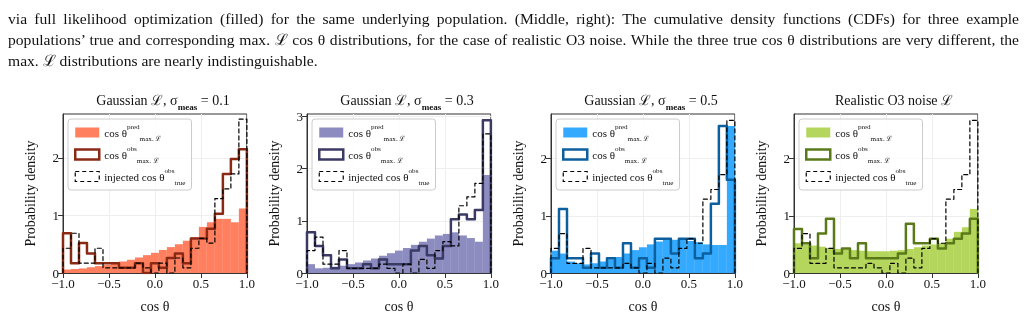  What do you see at coordinates (299, 117) in the screenshot?
I see `y-tick-label: 3` at bounding box center [299, 117].